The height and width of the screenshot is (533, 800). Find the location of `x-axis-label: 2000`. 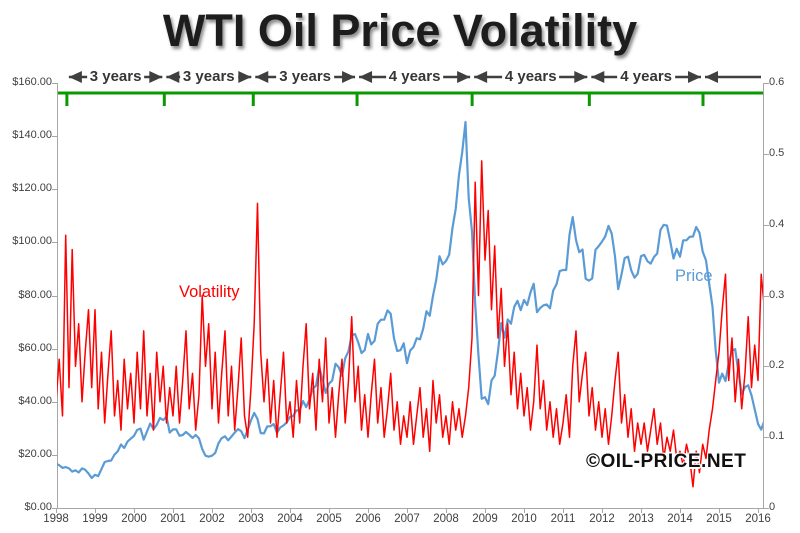

x-axis-label: 2000 is located at coordinates (134, 519).